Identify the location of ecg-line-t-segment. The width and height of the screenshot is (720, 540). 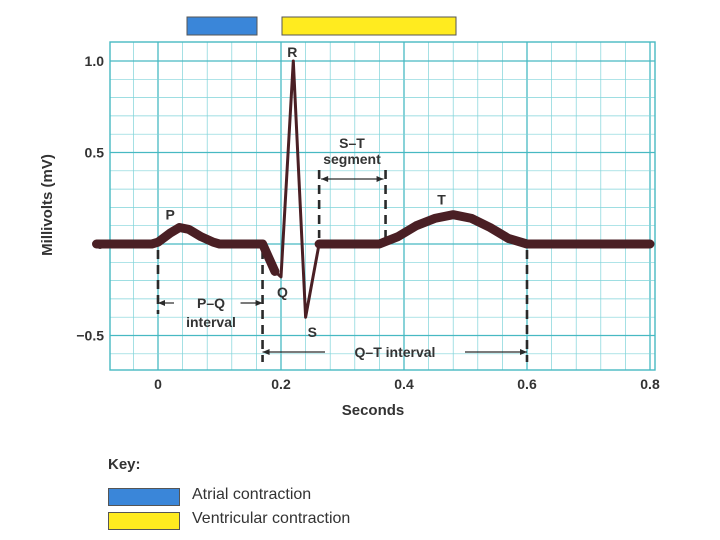
(484, 229).